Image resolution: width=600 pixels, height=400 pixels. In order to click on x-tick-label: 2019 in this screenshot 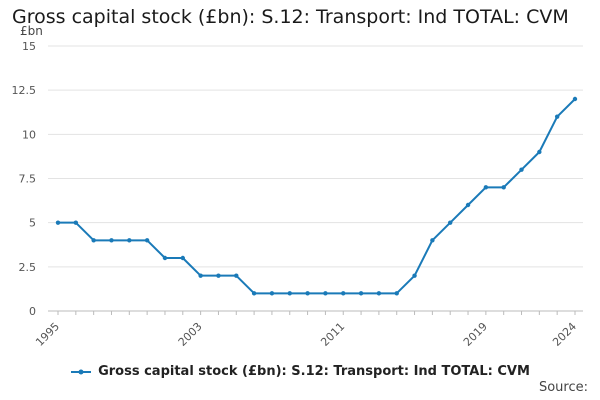, I will do `click(475, 334)`.